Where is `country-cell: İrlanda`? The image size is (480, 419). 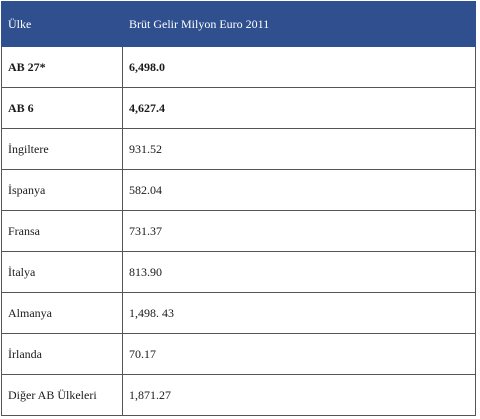 country-cell: İrlanda is located at coordinates (62, 354).